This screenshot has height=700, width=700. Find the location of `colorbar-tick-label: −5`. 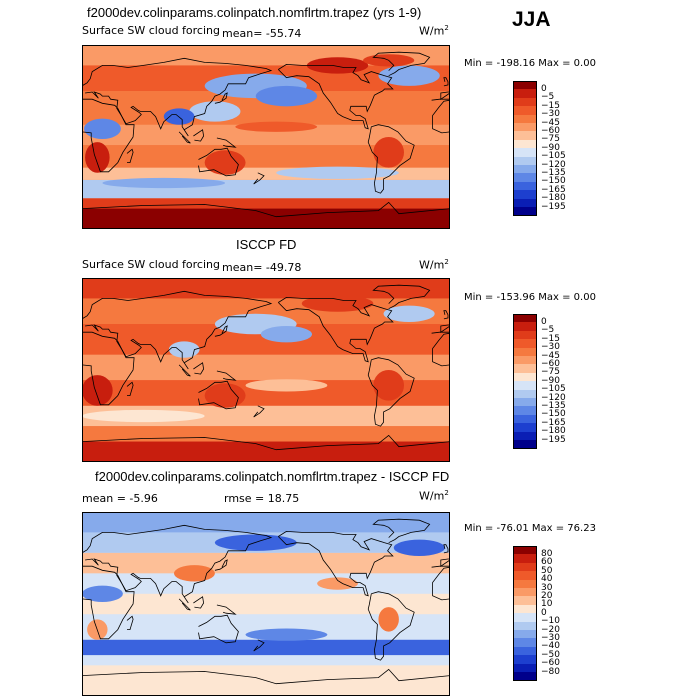

colorbar-tick-label: −5 is located at coordinates (548, 330).